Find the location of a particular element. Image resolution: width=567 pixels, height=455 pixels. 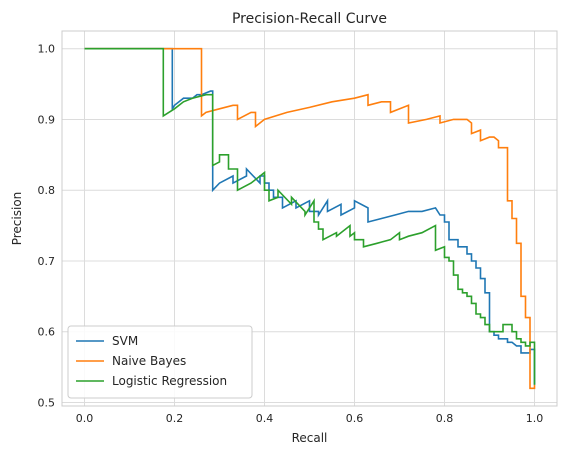

y-tick-labels: 0.5 0.6 0.7 0.8 0.9 1.0 is located at coordinates (47, 226).